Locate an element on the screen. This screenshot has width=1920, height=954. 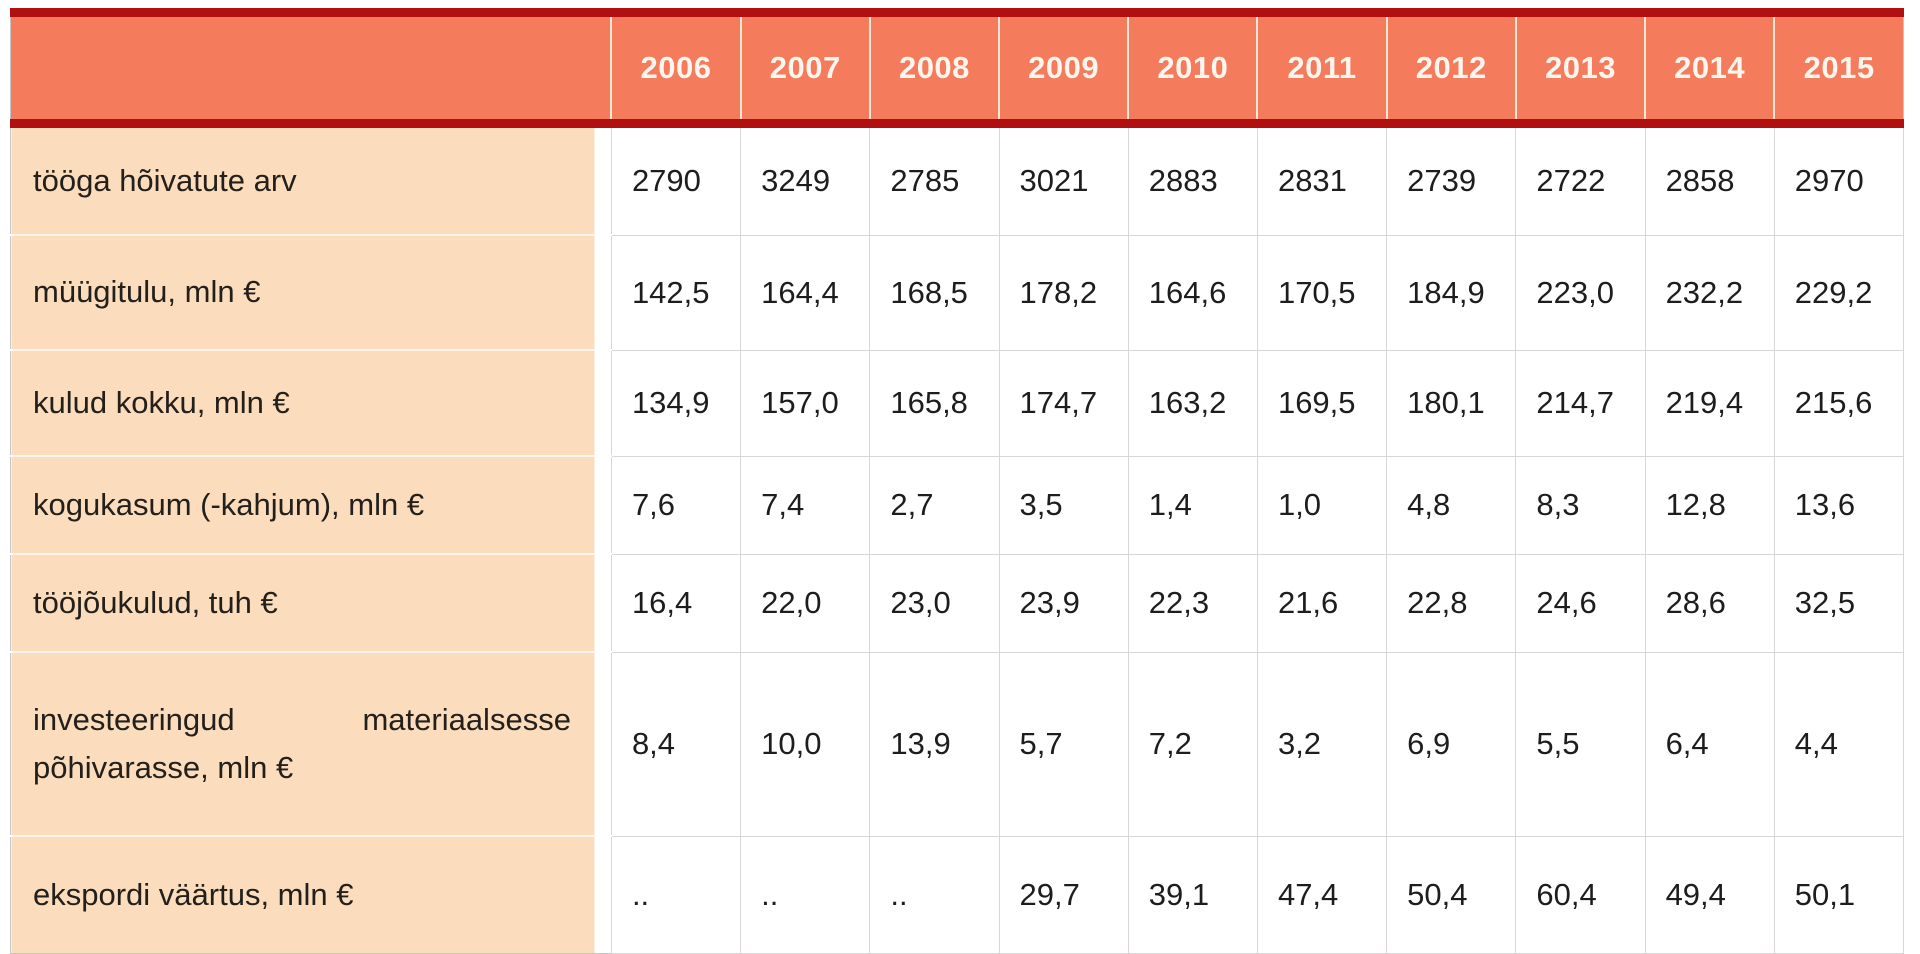
value-cell: 1,4 is located at coordinates (1192, 505).